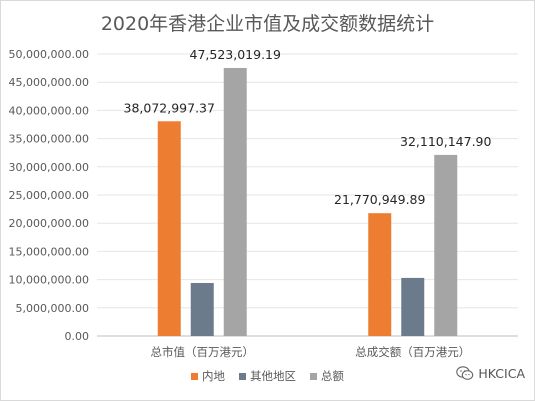  I want to click on y-tick-label: 40,000,000.00, so click(49, 110).